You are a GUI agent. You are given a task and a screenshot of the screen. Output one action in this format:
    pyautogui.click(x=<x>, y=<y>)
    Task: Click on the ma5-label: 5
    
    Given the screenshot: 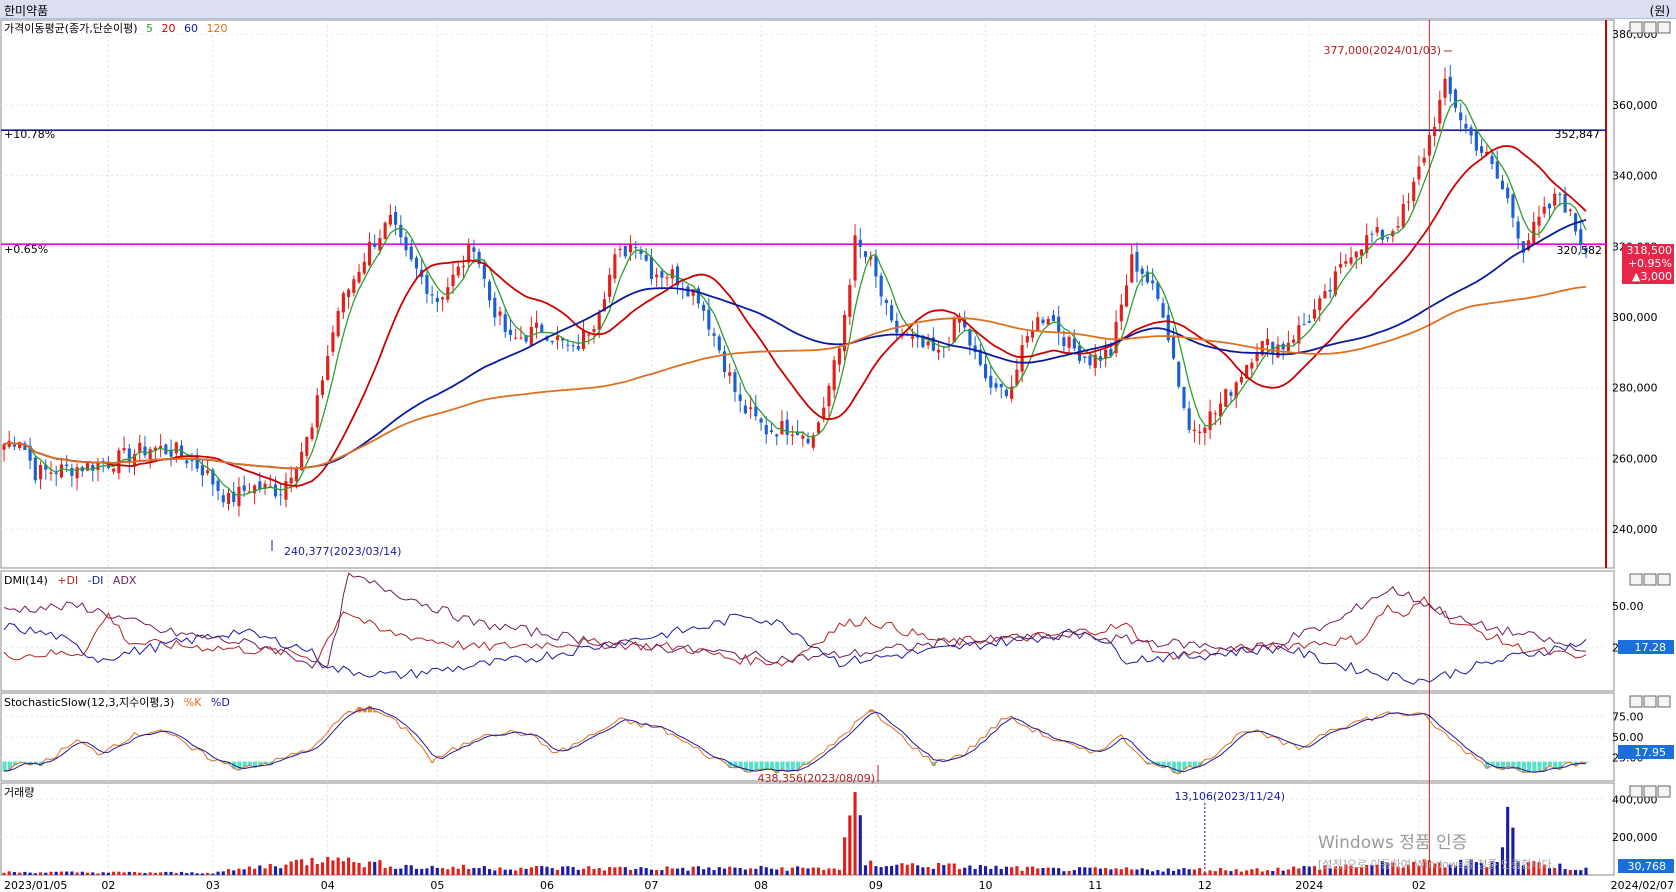 What is the action you would take?
    pyautogui.click(x=149, y=28)
    